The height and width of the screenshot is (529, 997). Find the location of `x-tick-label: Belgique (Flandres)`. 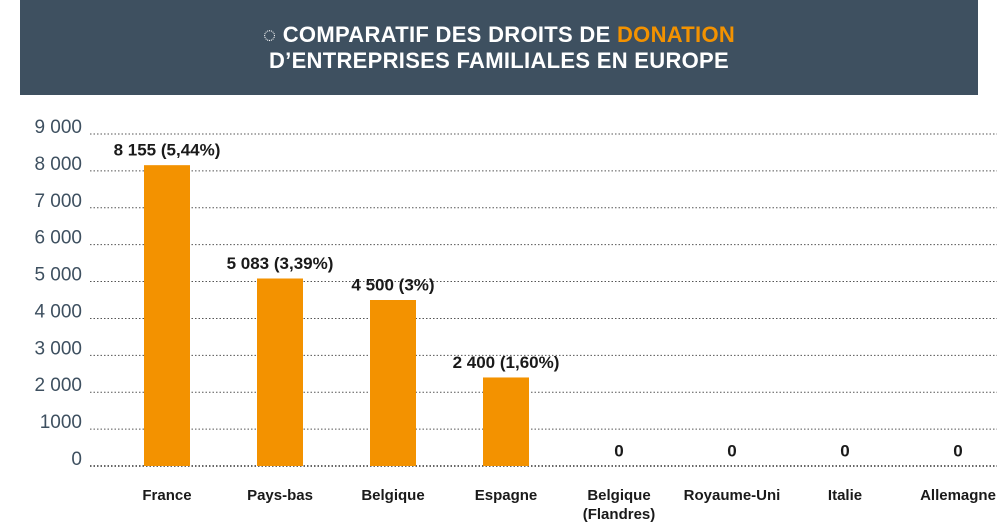

x-tick-label: Belgique (Flandres) is located at coordinates (619, 505).